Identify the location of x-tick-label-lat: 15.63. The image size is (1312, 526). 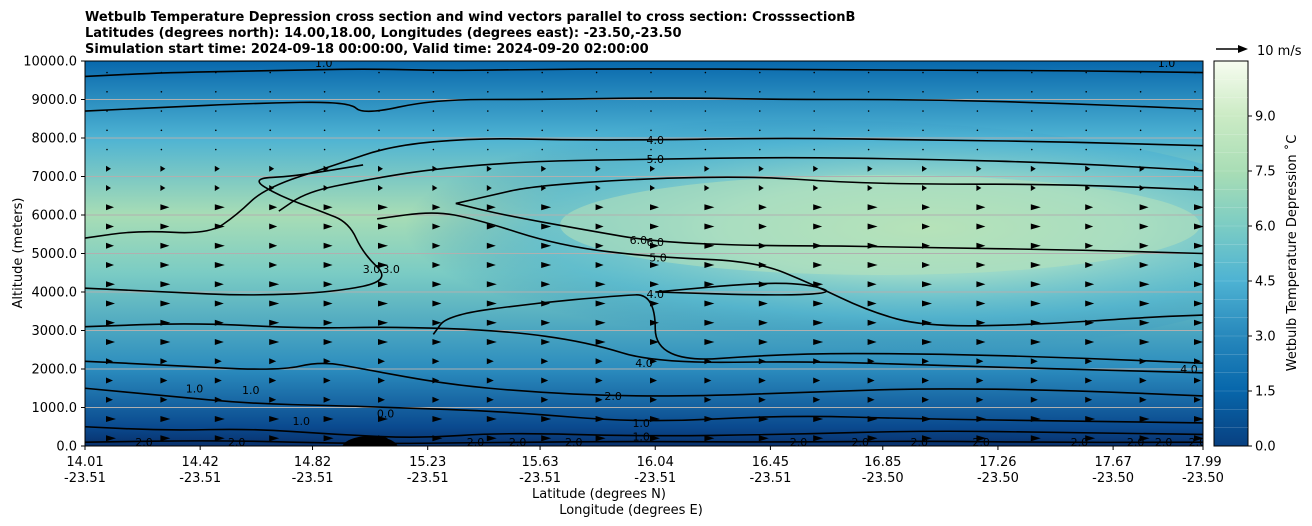
(539, 462).